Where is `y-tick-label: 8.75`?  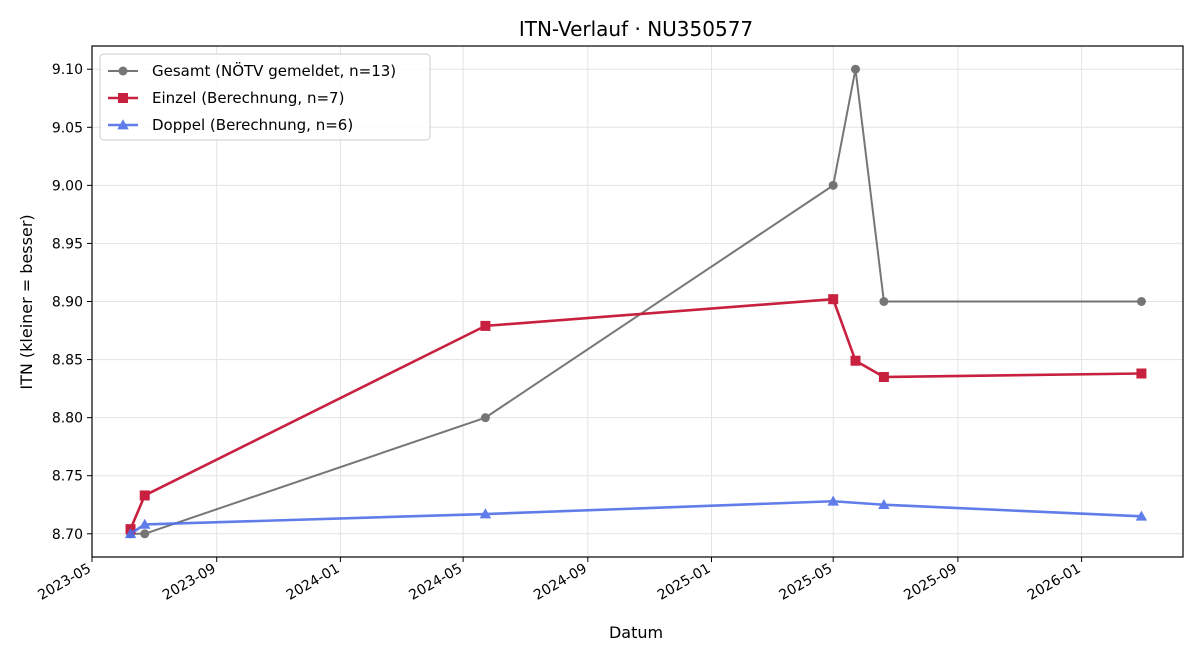
y-tick-label: 8.75 is located at coordinates (67, 477).